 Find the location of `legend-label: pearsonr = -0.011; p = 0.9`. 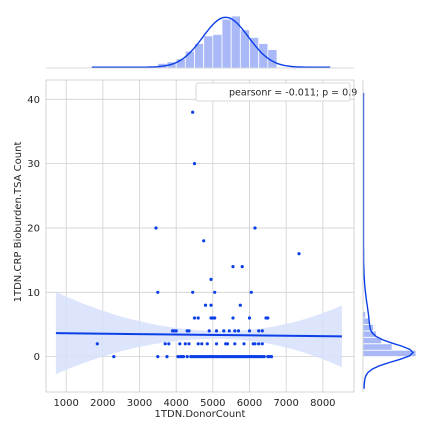

legend-label: pearsonr = -0.011; p = 0.9 is located at coordinates (293, 93).